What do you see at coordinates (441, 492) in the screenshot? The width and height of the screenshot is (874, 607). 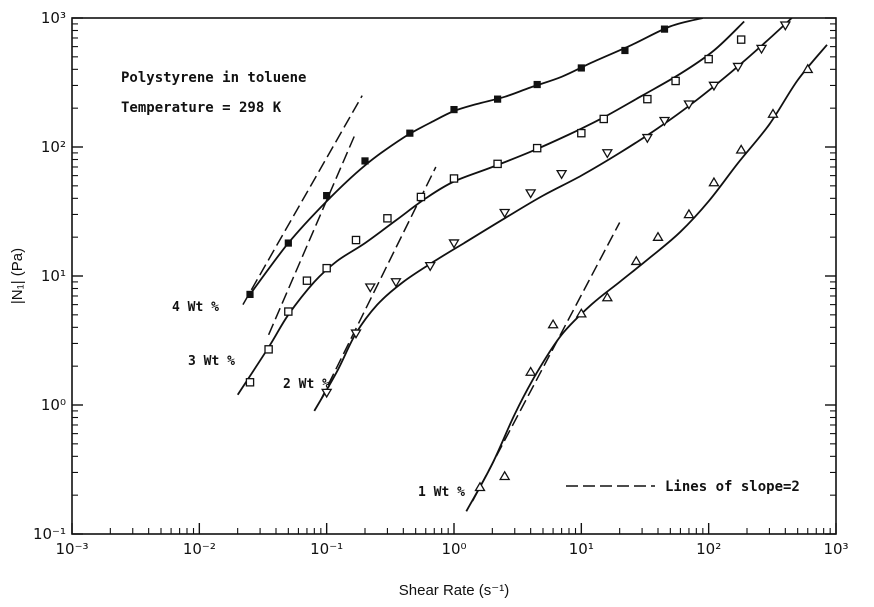 I see `series-label: 1 Wt %` at bounding box center [441, 492].